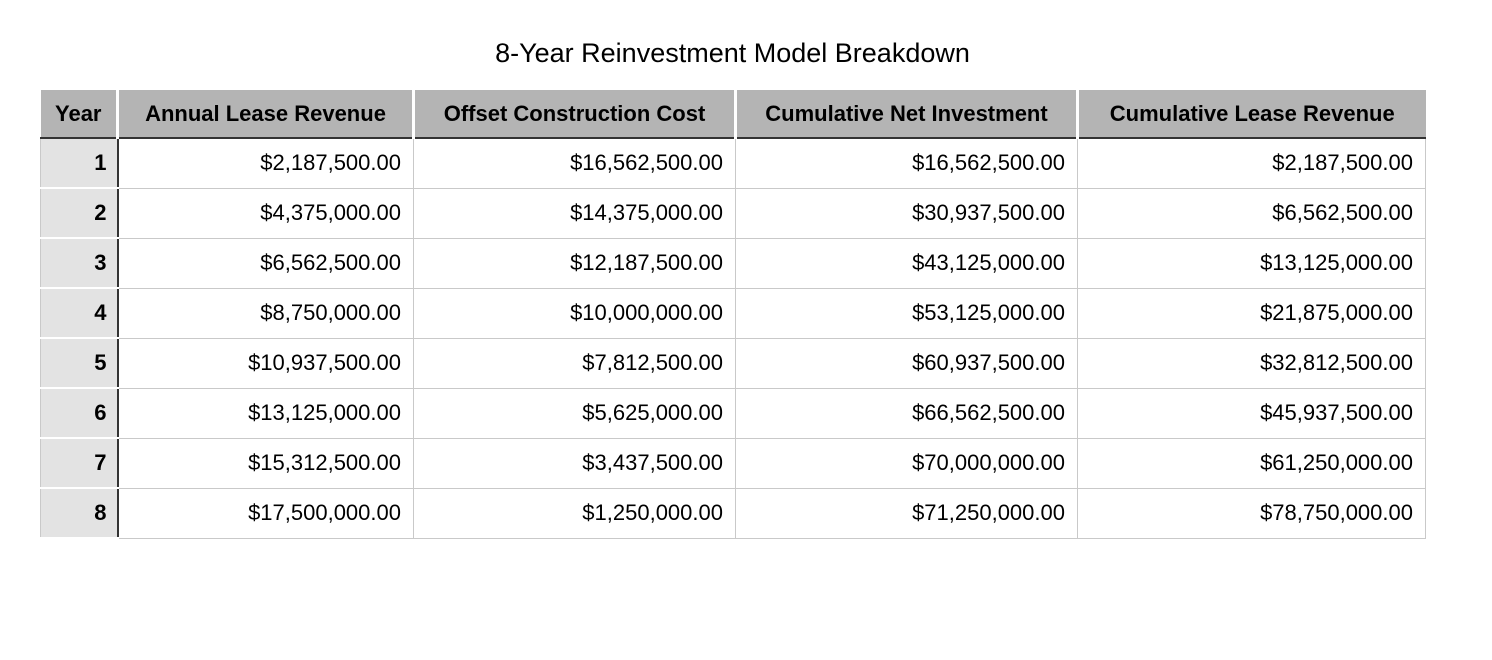 The image size is (1492, 660). I want to click on value-cell-offset-construction-cost: $7,812,500.00, so click(574, 363).